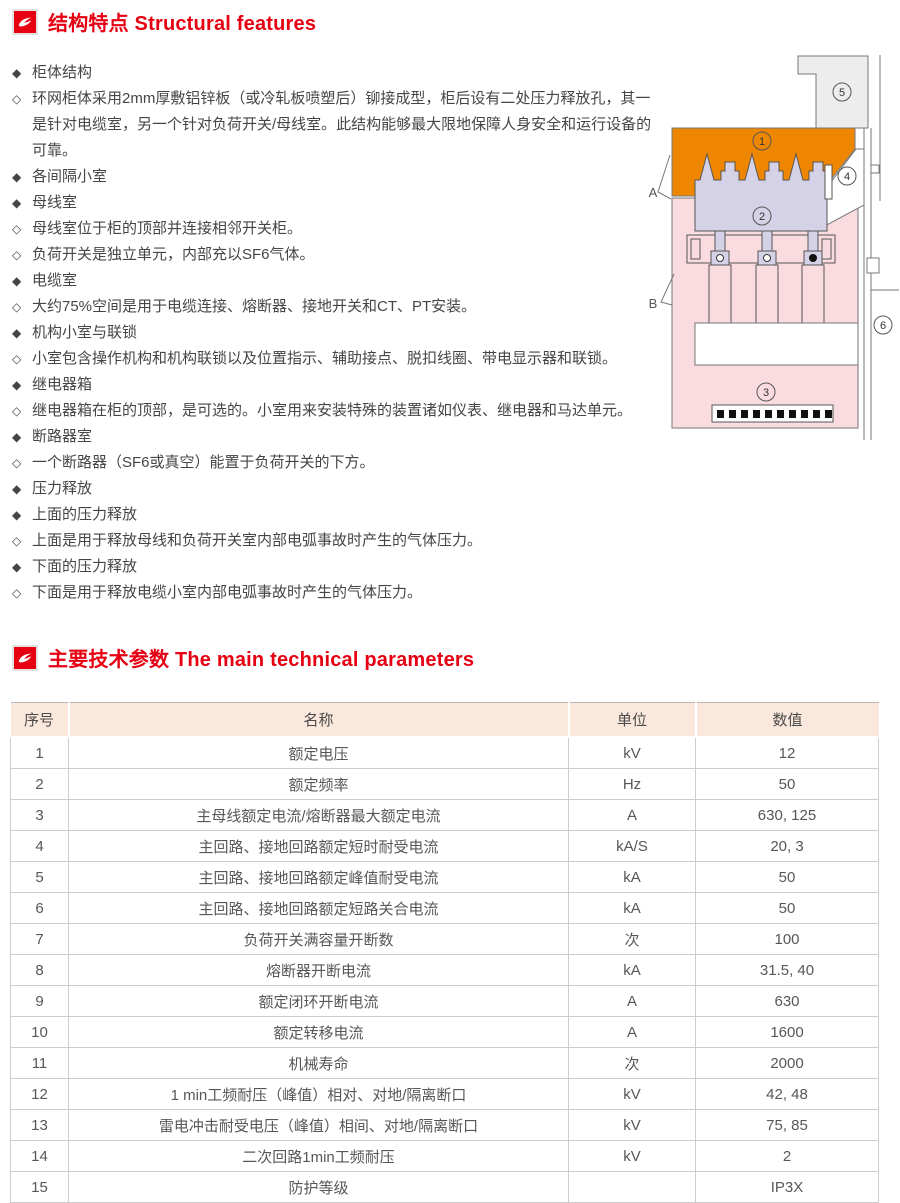  What do you see at coordinates (632, 1063) in the screenshot?
I see `cell-unit: 次` at bounding box center [632, 1063].